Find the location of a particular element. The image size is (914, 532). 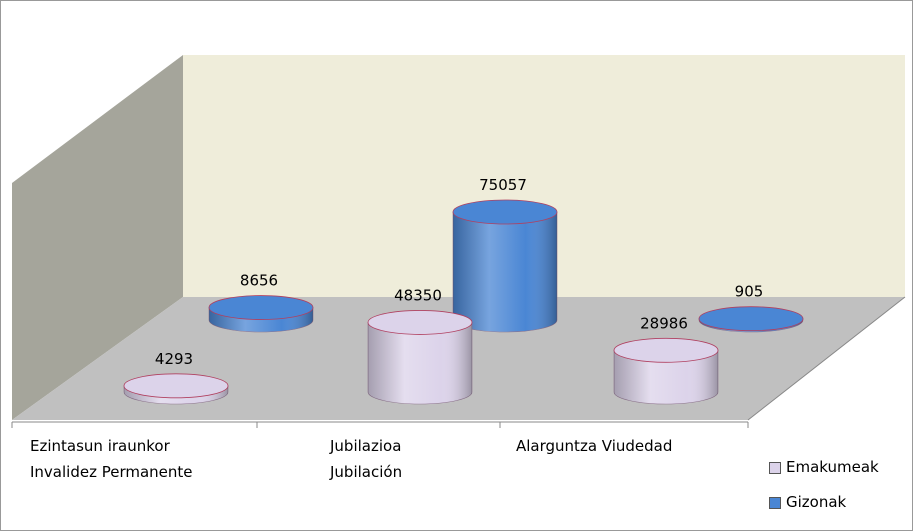

x-ticks is located at coordinates (380, 425).